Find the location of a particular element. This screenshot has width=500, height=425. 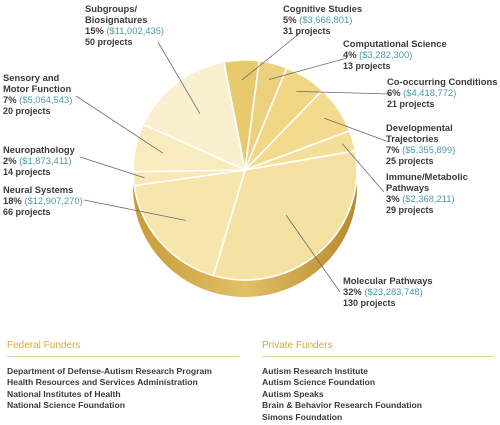

slice-value: 32% ($23,283,748) is located at coordinates (383, 291).